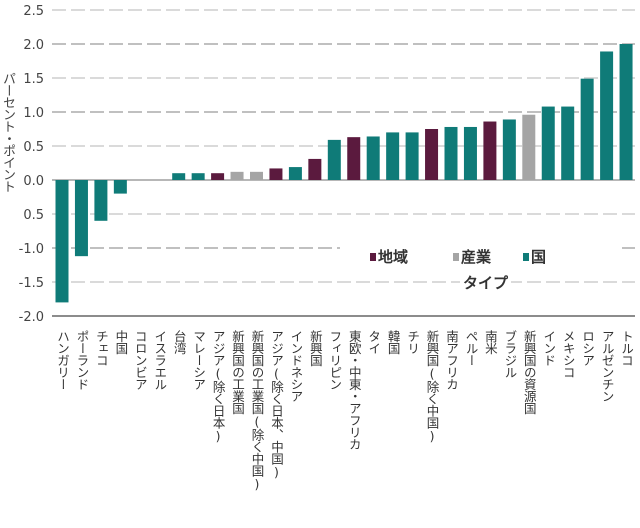 Image resolution: width=640 pixels, height=528 pixels. I want to click on x-tick-label: インド, so click(549, 348).